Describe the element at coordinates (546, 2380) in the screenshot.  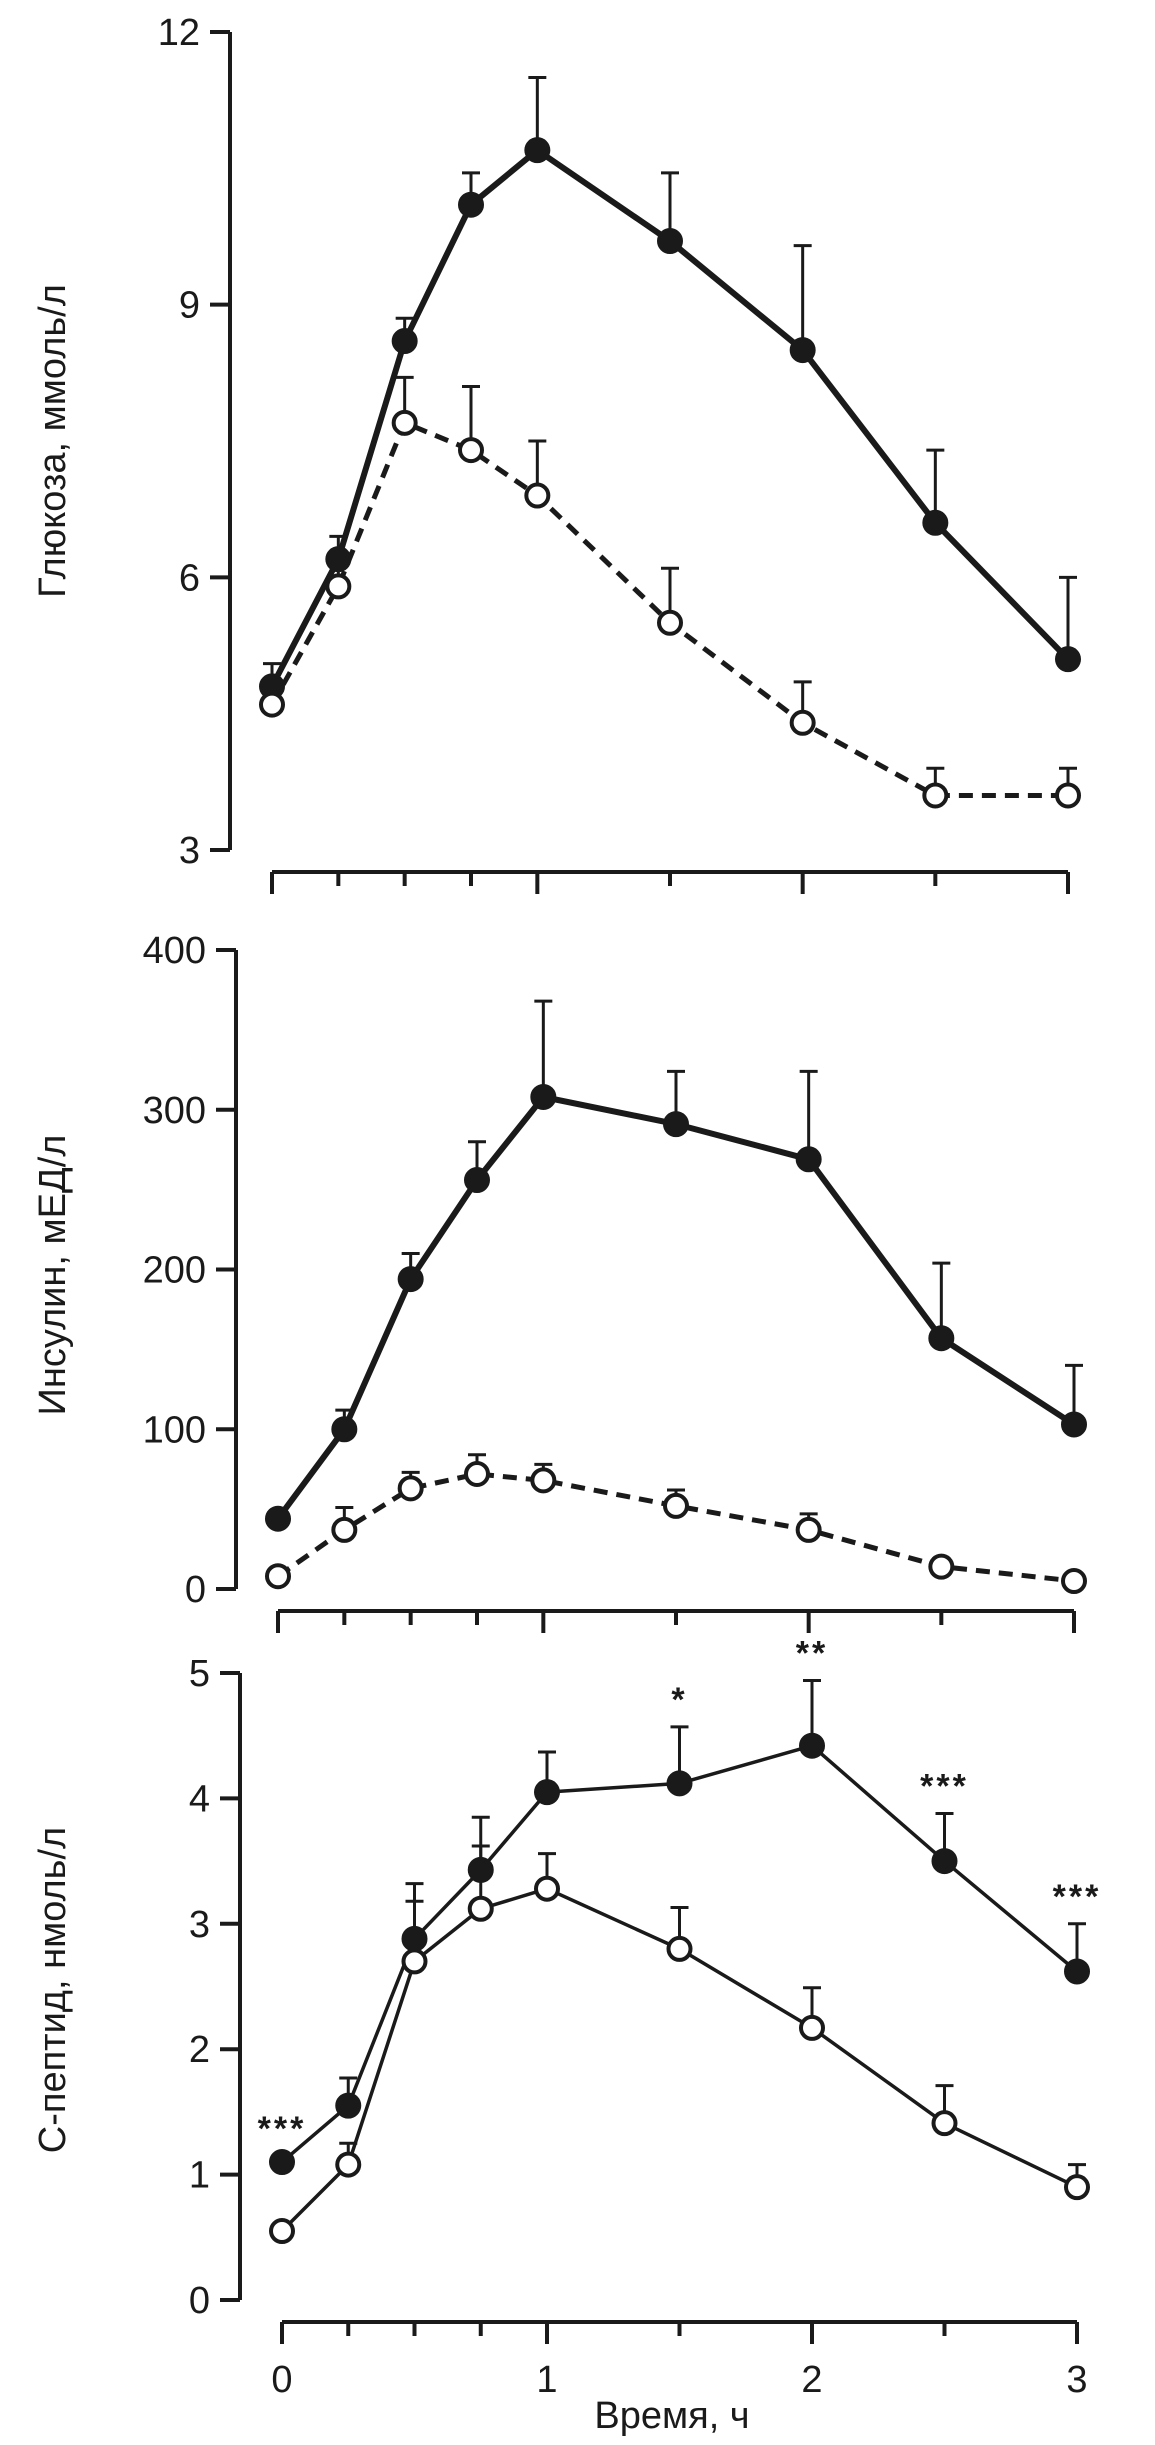
I see `x-tick-label: 1` at that location.